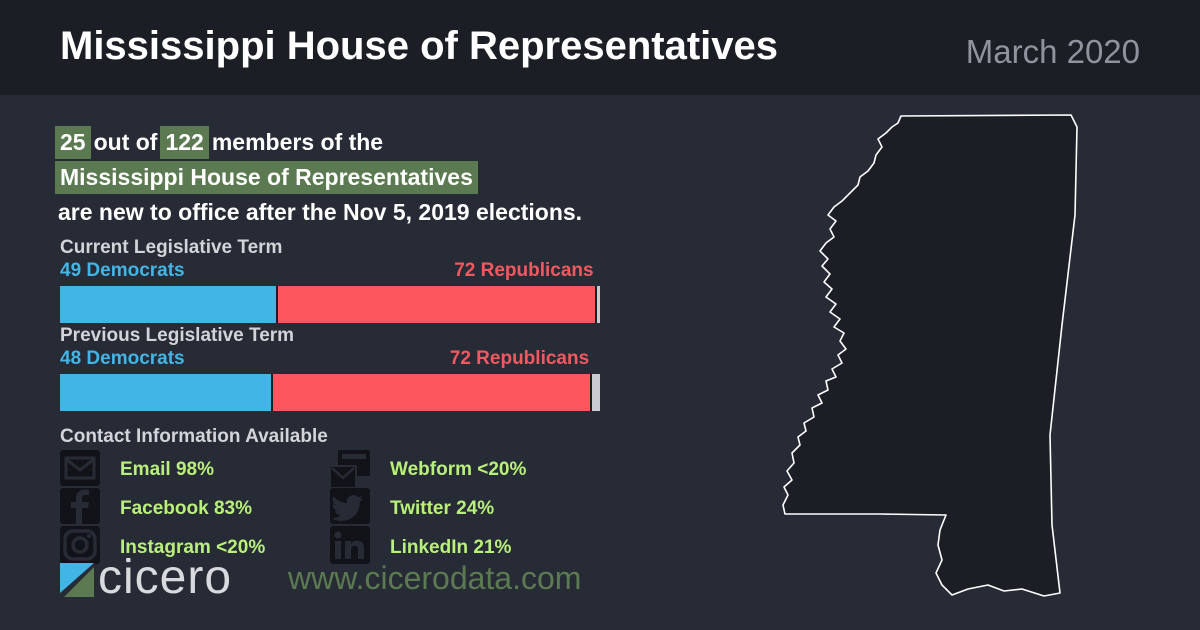 The height and width of the screenshot is (630, 1200). What do you see at coordinates (77, 580) in the screenshot?
I see `cicero-logo-mark` at bounding box center [77, 580].